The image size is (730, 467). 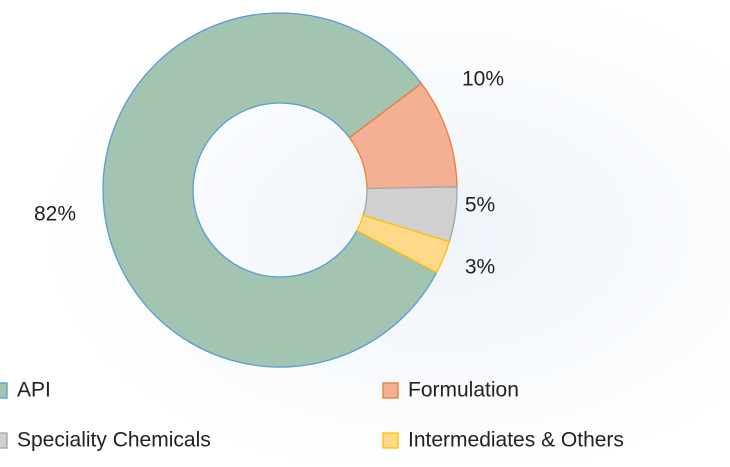 I want to click on data-label: 10%, so click(x=483, y=79).